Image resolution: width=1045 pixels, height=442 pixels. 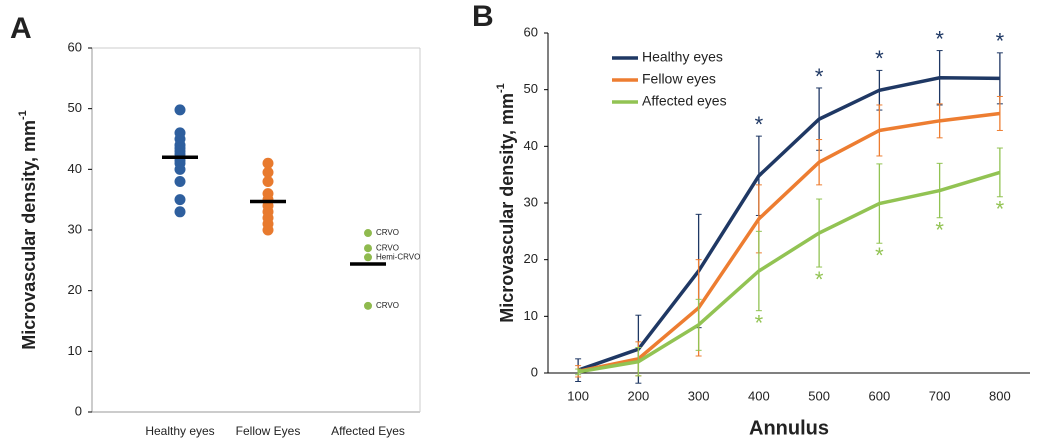 I want to click on x-tick-label: 800, so click(x=1000, y=395).